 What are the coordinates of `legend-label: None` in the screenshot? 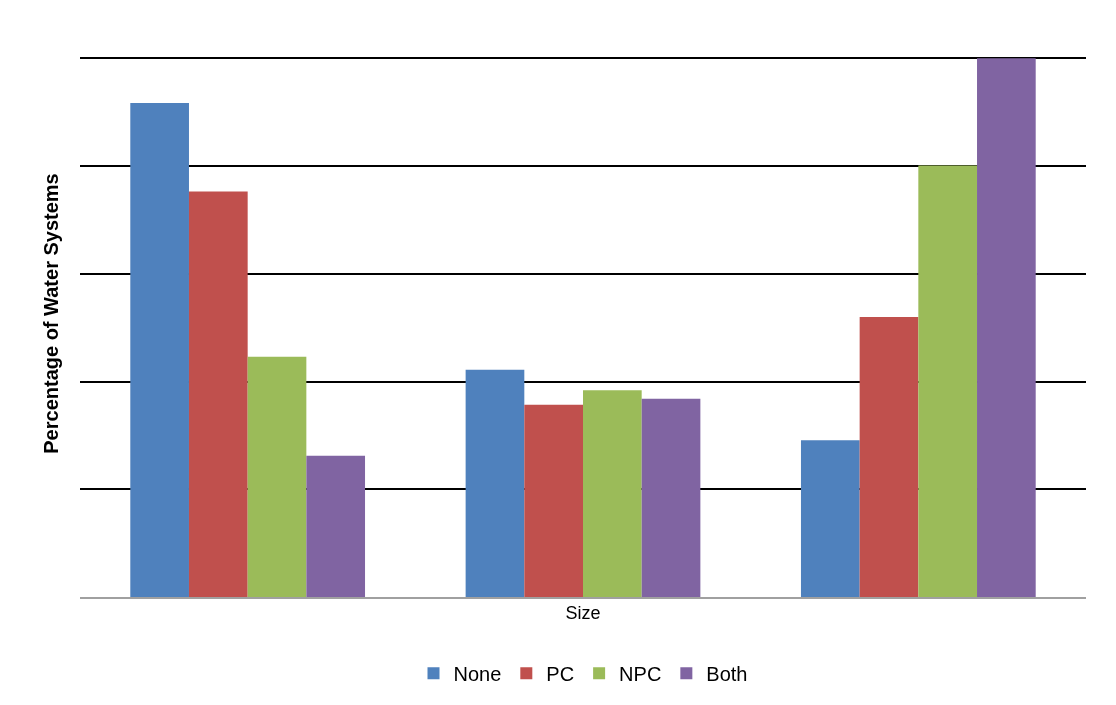 It's located at (477, 674).